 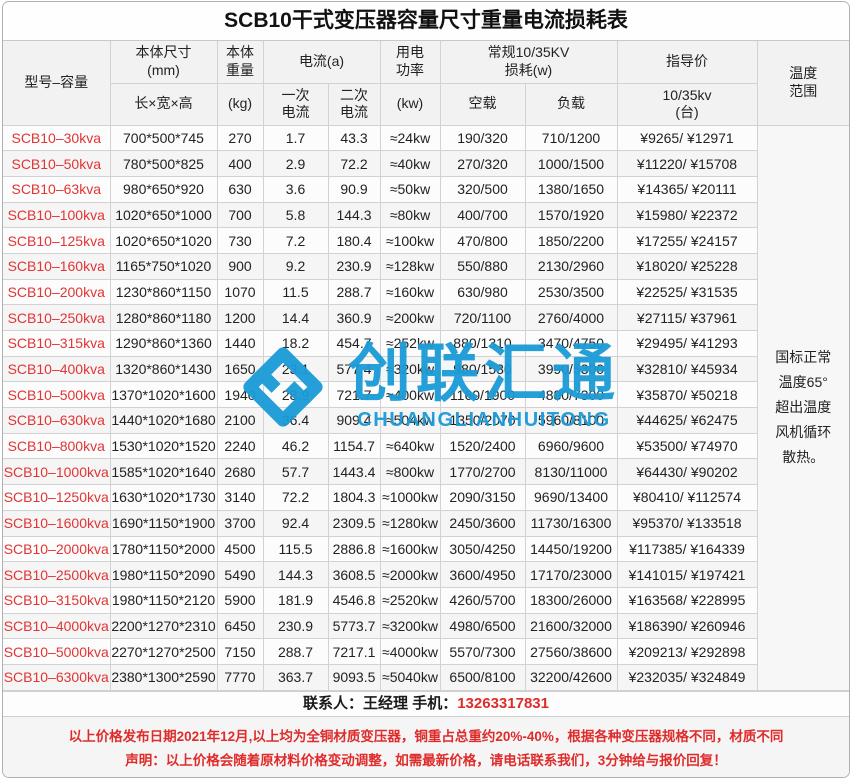 What do you see at coordinates (686, 395) in the screenshot?
I see `cell-price: ¥35870/ ¥50218` at bounding box center [686, 395].